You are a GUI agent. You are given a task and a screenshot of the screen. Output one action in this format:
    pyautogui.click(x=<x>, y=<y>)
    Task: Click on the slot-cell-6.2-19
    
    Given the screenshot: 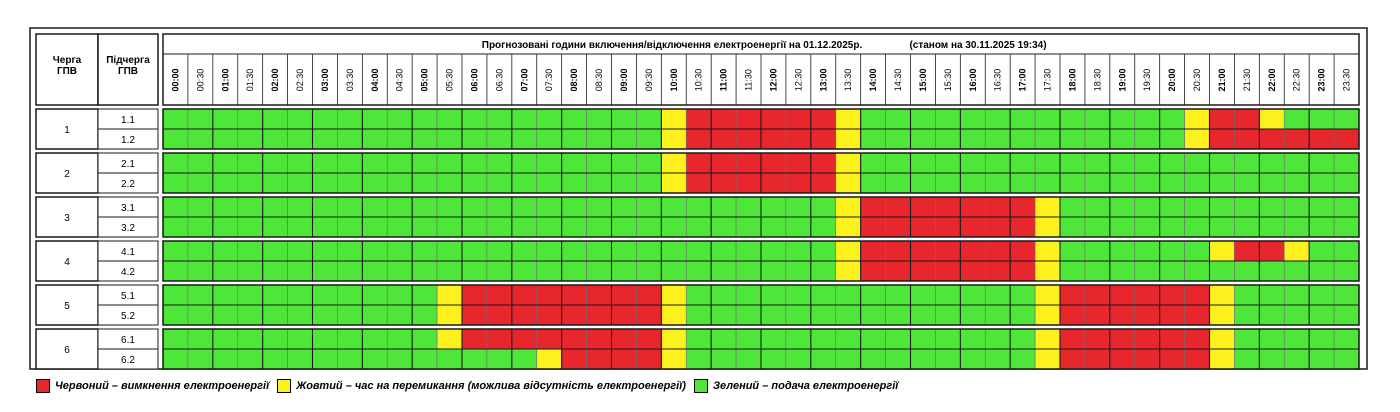 What is the action you would take?
    pyautogui.click(x=649, y=359)
    